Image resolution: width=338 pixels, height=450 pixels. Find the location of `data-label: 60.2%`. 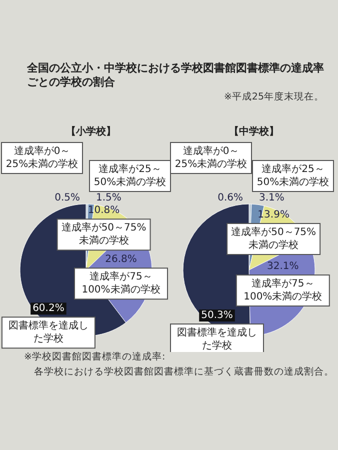

data-label: 60.2% is located at coordinates (48, 308).